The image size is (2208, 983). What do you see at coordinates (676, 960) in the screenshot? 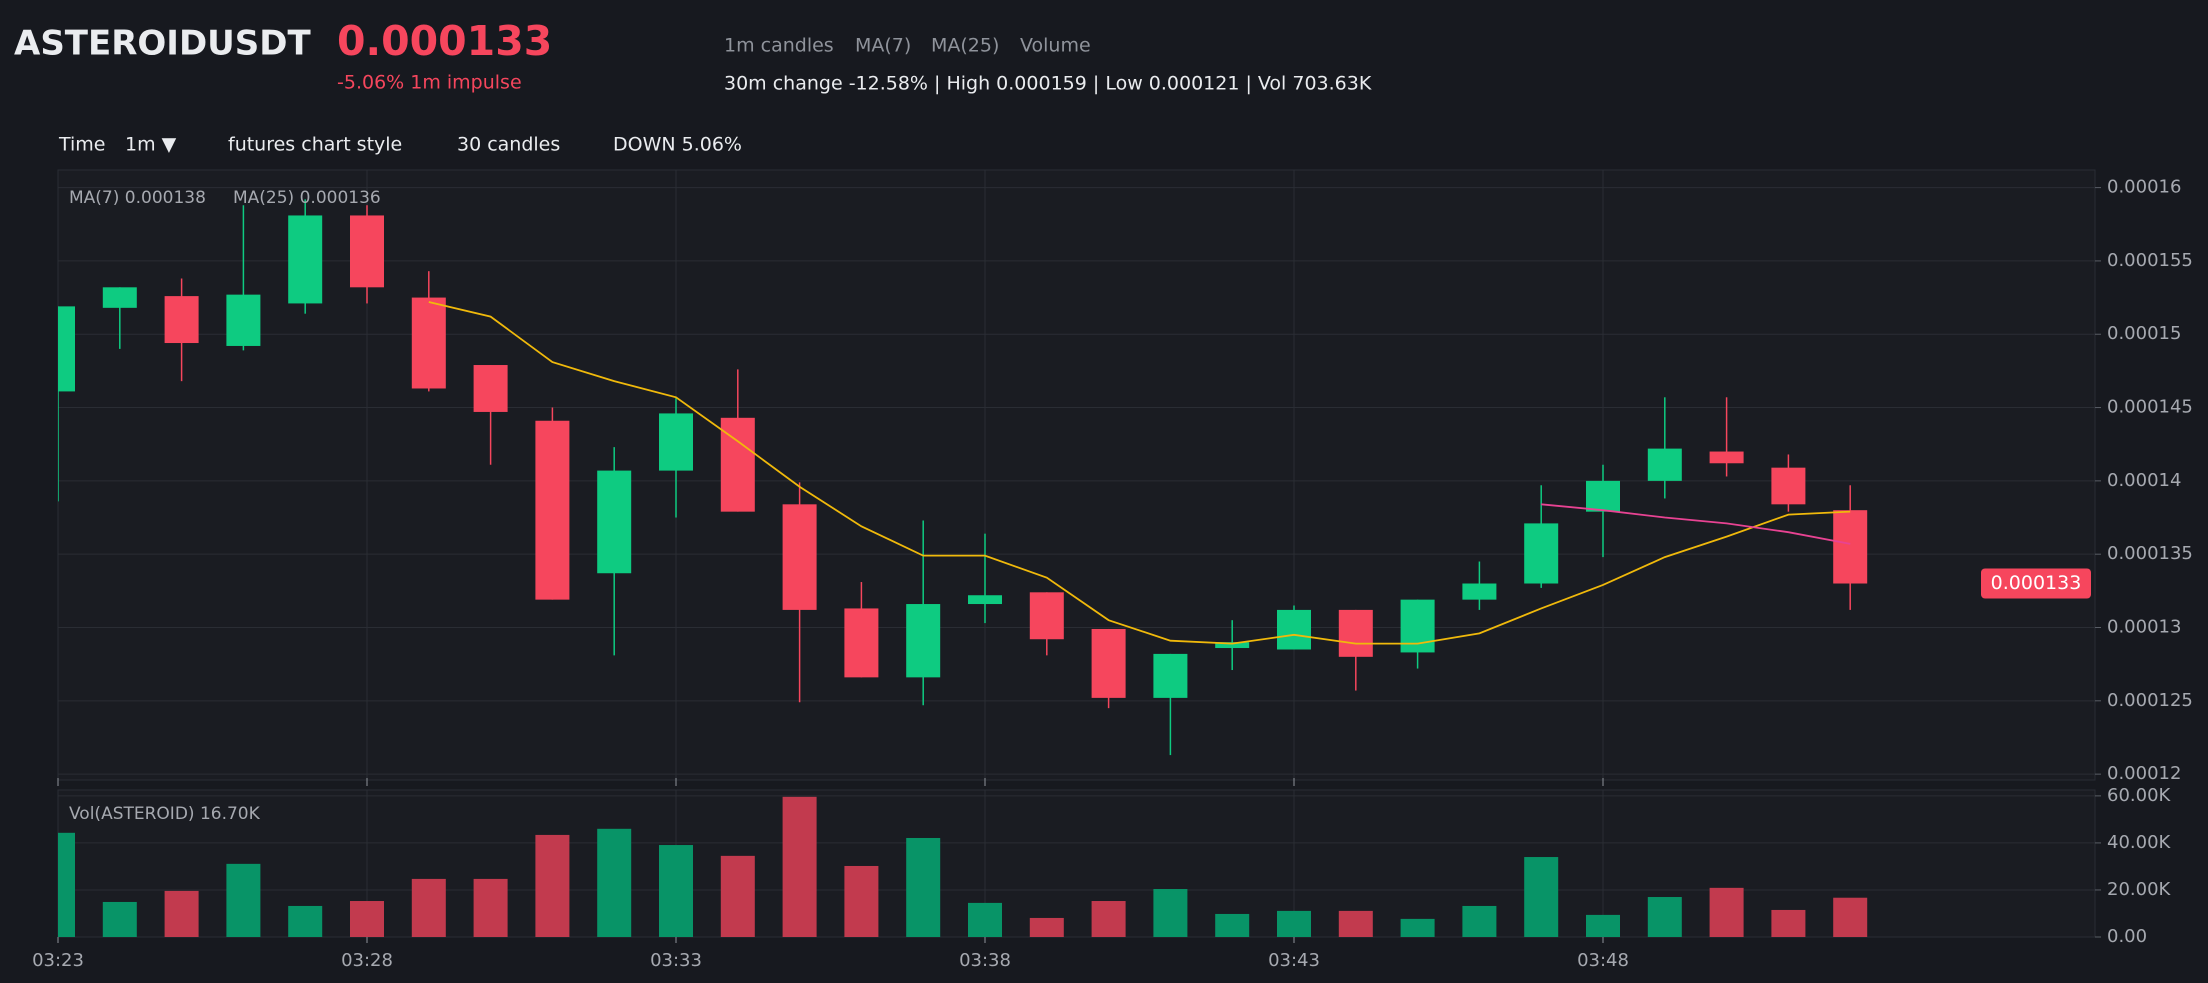
I see `x-tick-label: 03:33` at bounding box center [676, 960].